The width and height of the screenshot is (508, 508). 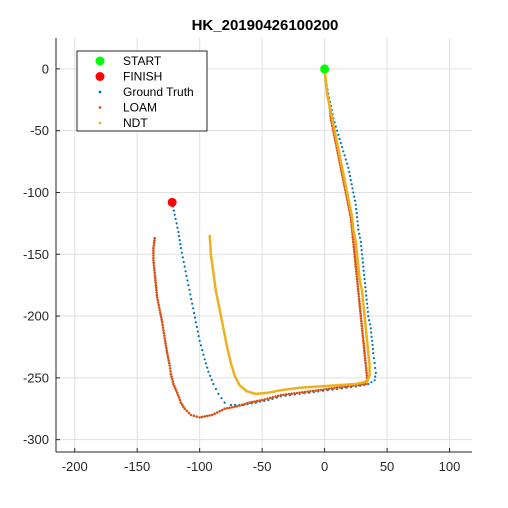 What do you see at coordinates (135, 123) in the screenshot?
I see `legend-ndt-label: NDT` at bounding box center [135, 123].